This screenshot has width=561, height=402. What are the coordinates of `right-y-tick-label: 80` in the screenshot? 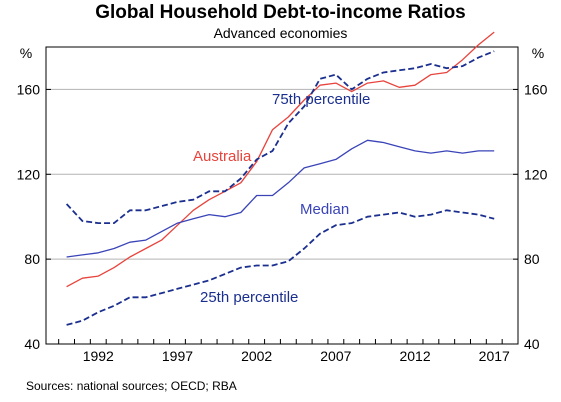 It's located at (532, 259).